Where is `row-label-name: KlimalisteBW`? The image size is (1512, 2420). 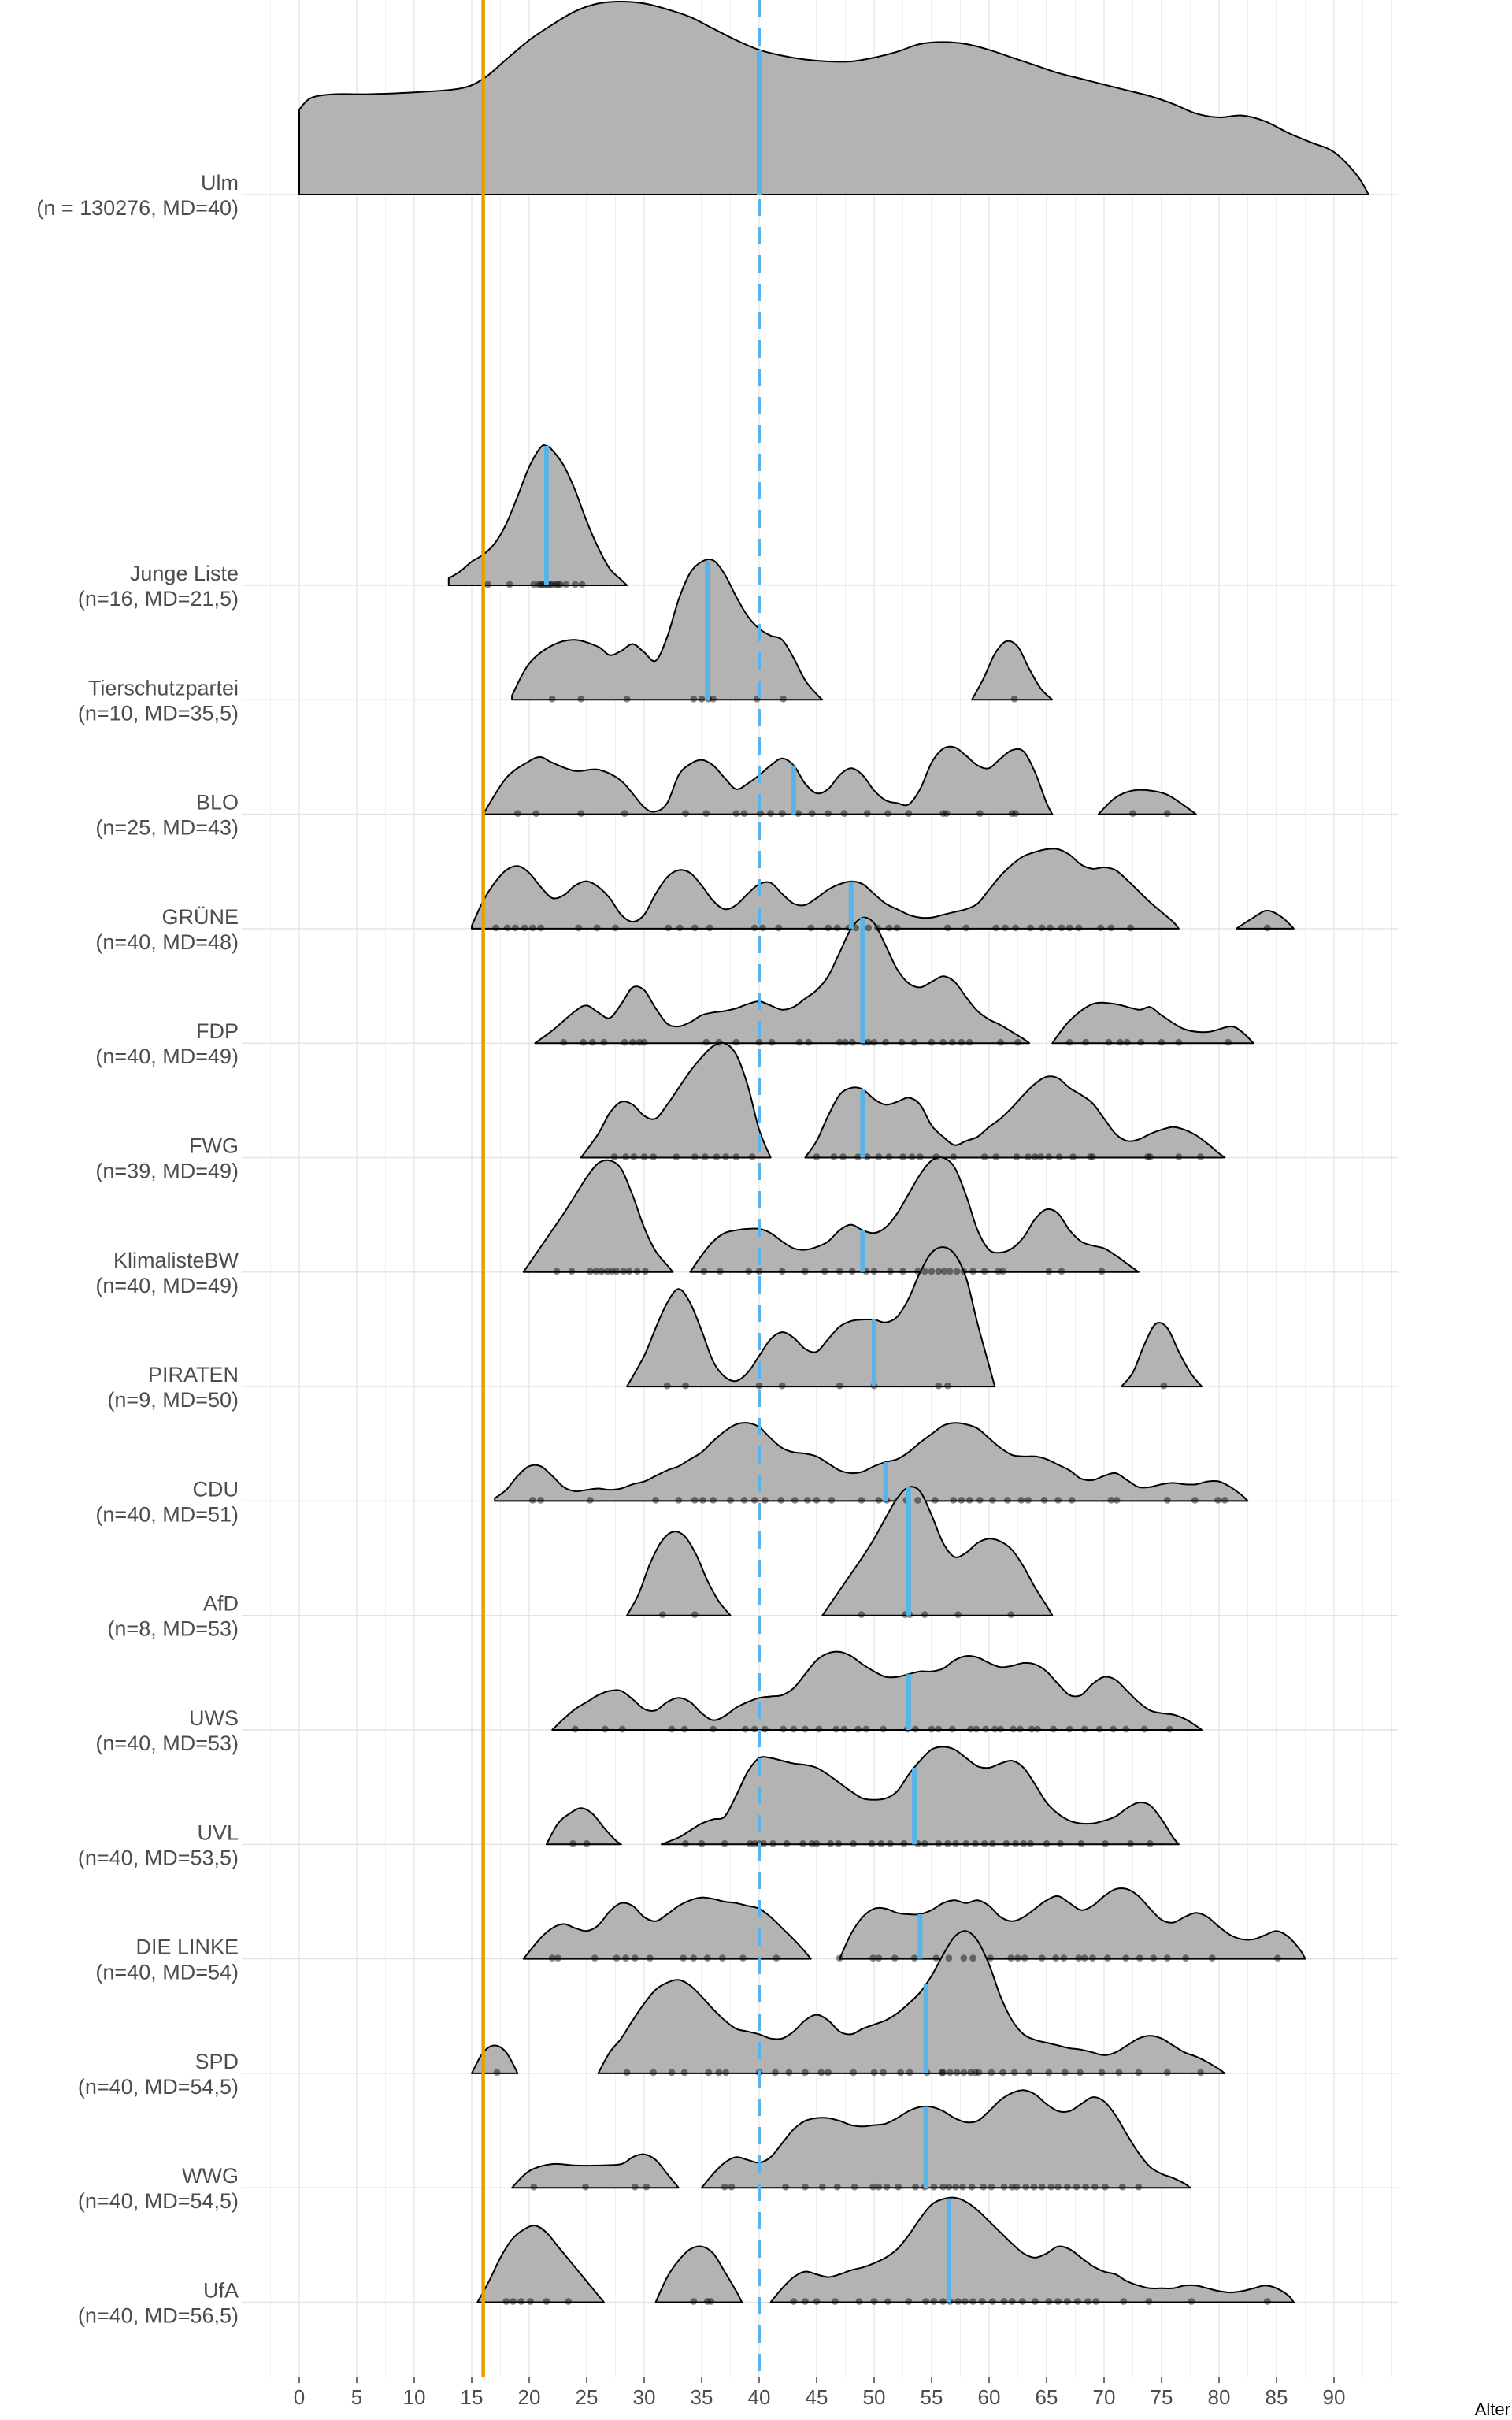
row-label-name: KlimalisteBW is located at coordinates (176, 1260).